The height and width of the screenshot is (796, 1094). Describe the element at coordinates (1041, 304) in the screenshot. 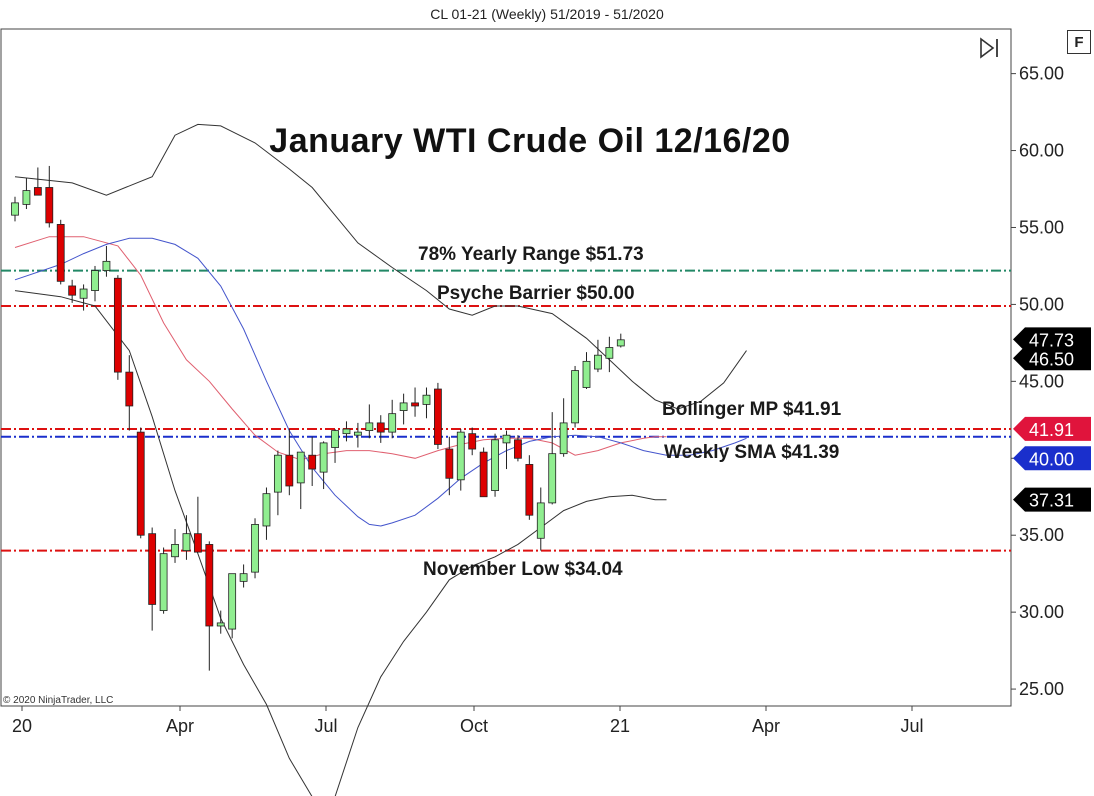

I see `y-tick-label: 50.00` at that location.